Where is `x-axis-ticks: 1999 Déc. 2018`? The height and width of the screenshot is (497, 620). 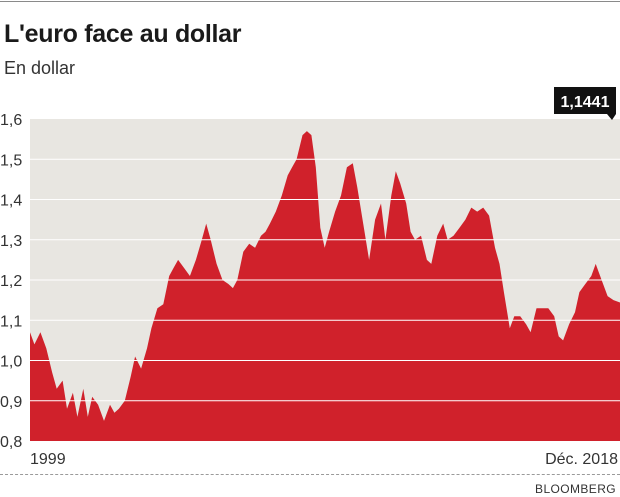 x-axis-ticks: 1999 Déc. 2018 is located at coordinates (324, 459).